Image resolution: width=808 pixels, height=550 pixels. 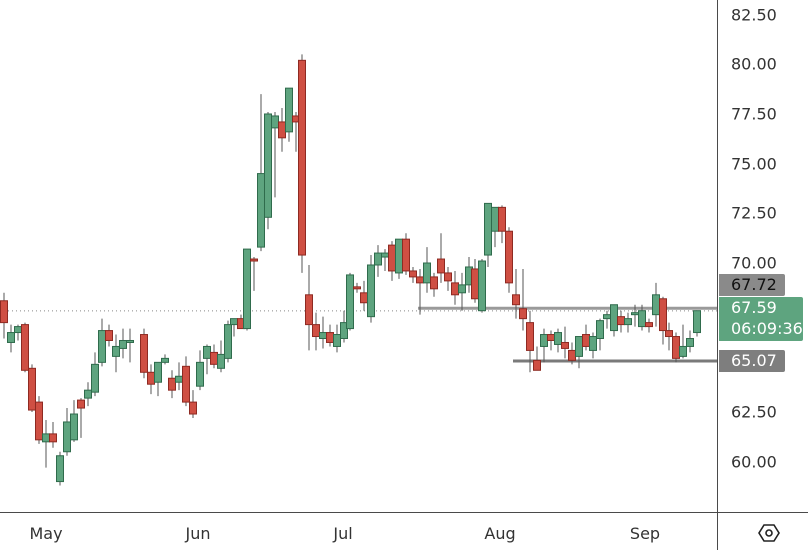 I want to click on time-axis: May Jun Jul Aug Sep, so click(x=358, y=531).